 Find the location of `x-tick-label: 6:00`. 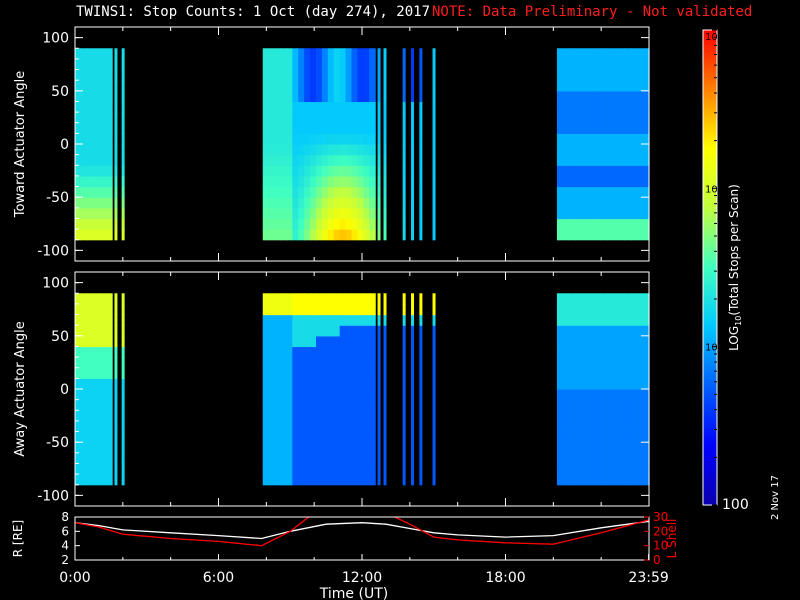

x-tick-label: 6:00 is located at coordinates (218, 578).